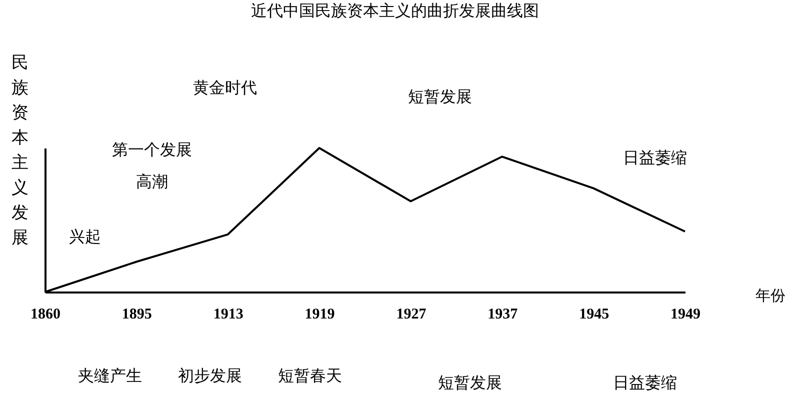 This screenshot has width=792, height=408. Describe the element at coordinates (20, 150) in the screenshot. I see `y-axis-title: 民族资本主义发展` at that location.